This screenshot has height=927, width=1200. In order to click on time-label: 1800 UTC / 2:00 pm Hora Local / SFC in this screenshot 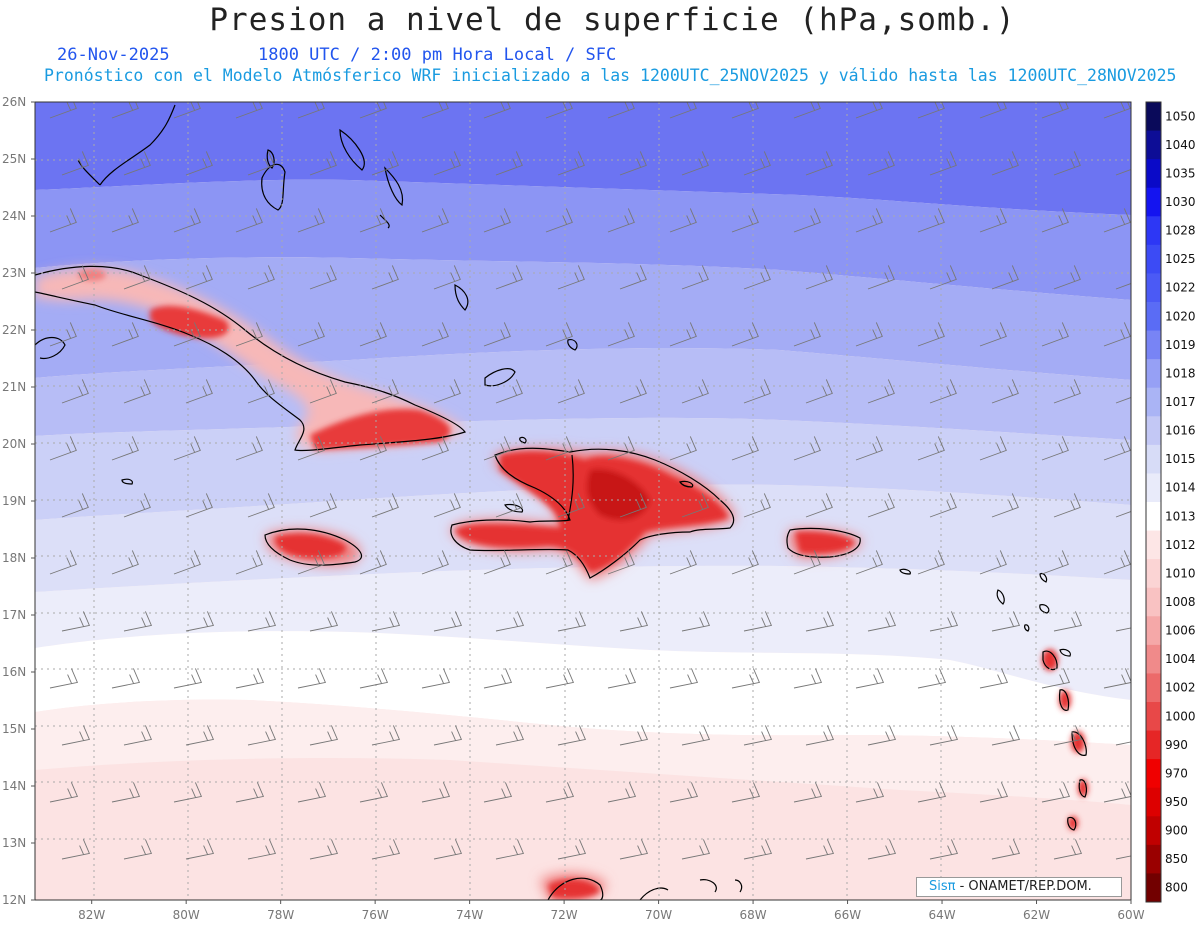, I will do `click(437, 55)`.